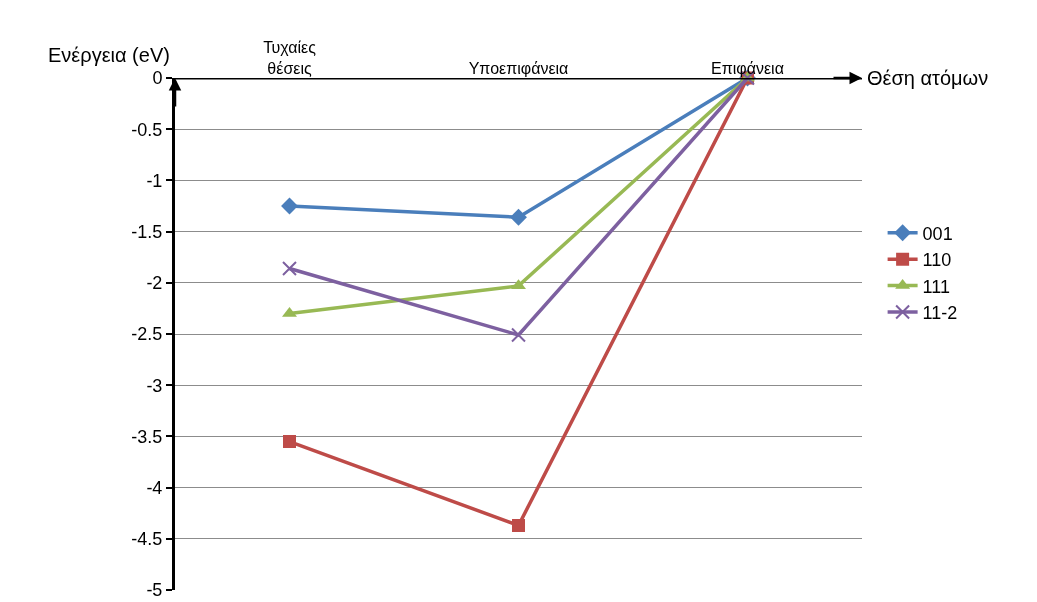  I want to click on x-tick-label: Υποεπιφάνεια, so click(518, 68).